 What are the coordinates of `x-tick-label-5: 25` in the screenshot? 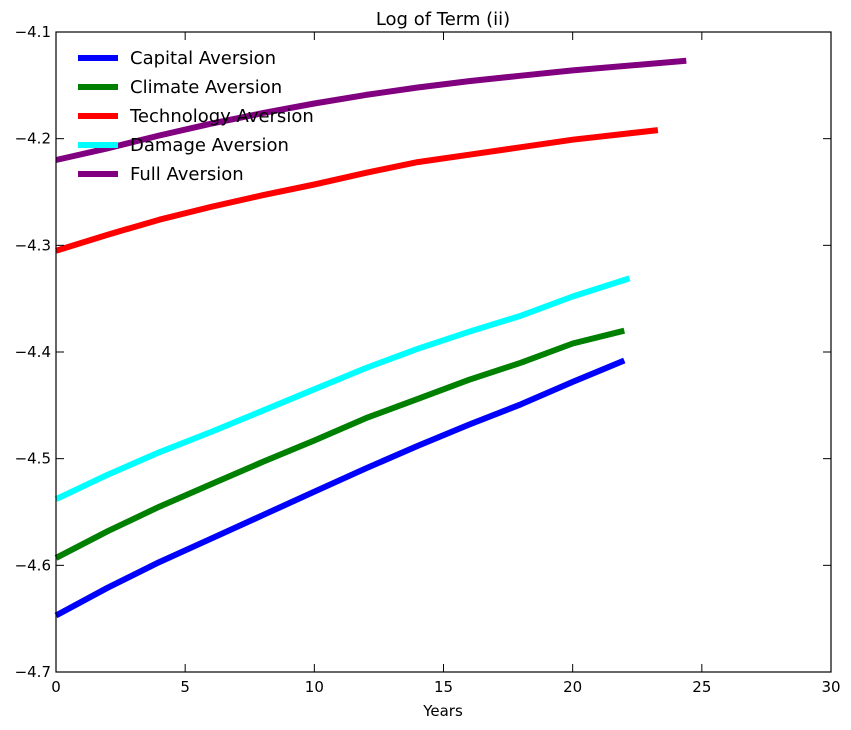 It's located at (701, 687).